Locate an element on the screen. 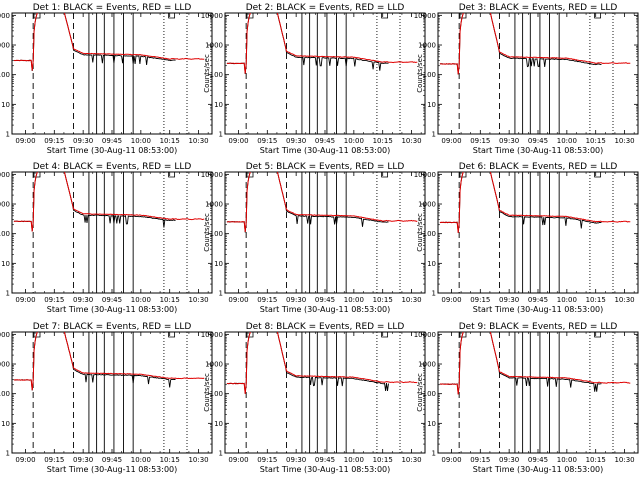 This screenshot has width=640, height=480. panel-title: Det 4: BLACK = Events, RED = LLD is located at coordinates (112, 167).